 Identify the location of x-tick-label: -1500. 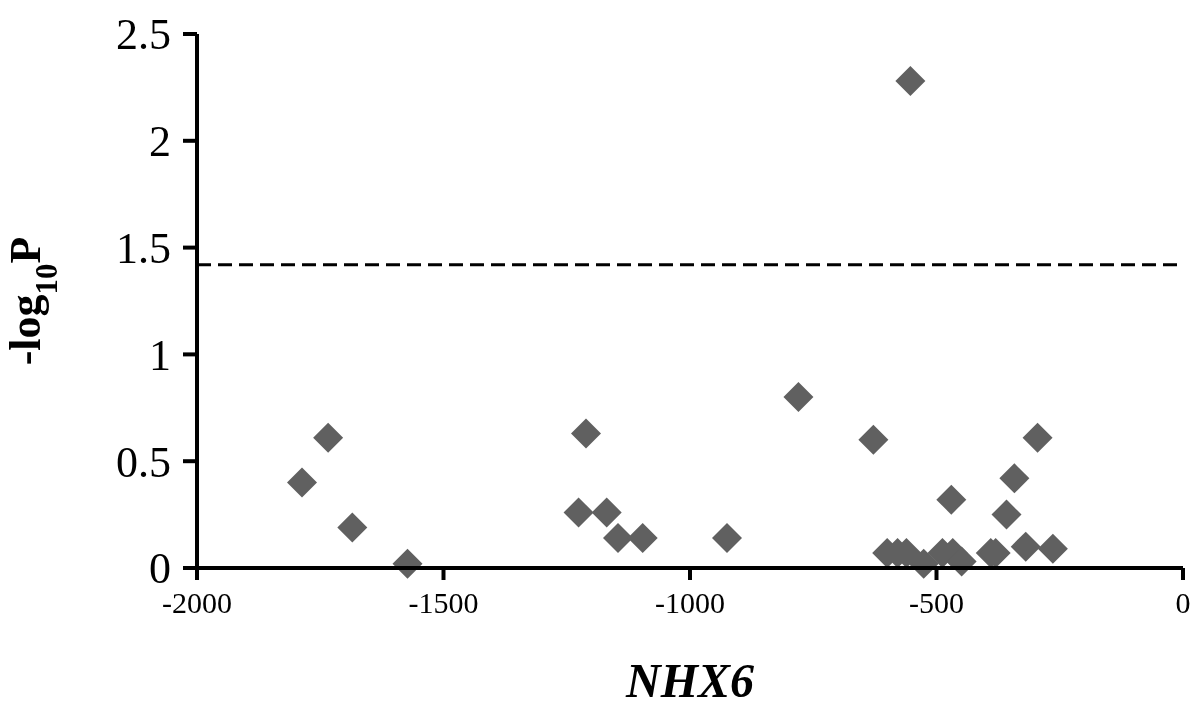
(443, 602).